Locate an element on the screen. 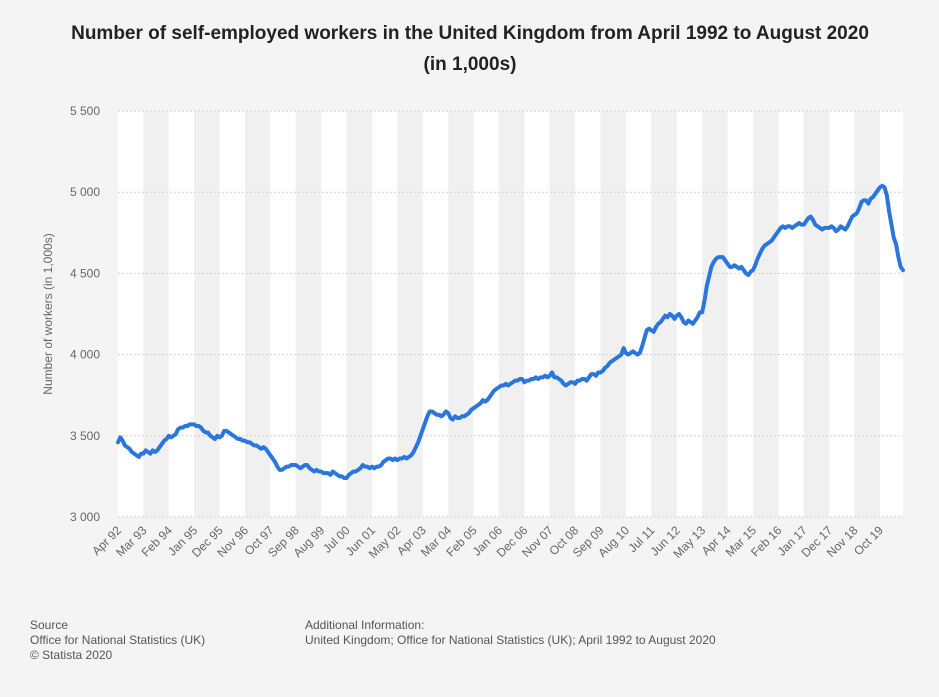 This screenshot has height=697, width=939. y-tick-label: 4 000 is located at coordinates (85, 355).